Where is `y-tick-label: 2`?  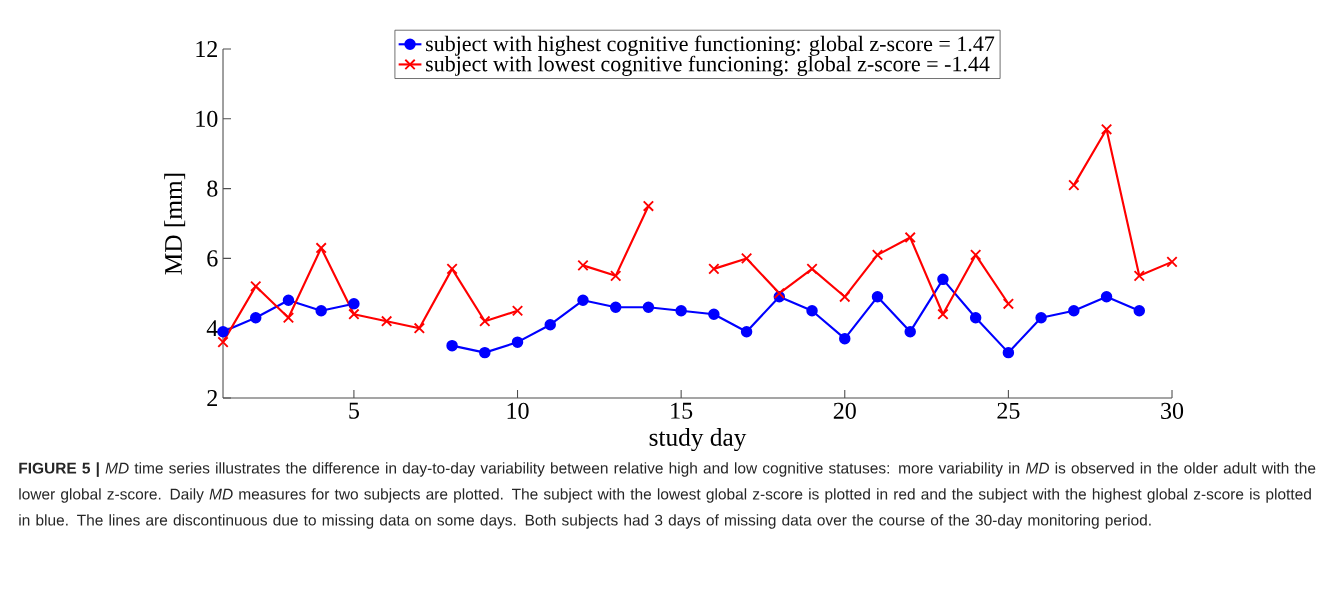
y-tick-label: 2 is located at coordinates (212, 398).